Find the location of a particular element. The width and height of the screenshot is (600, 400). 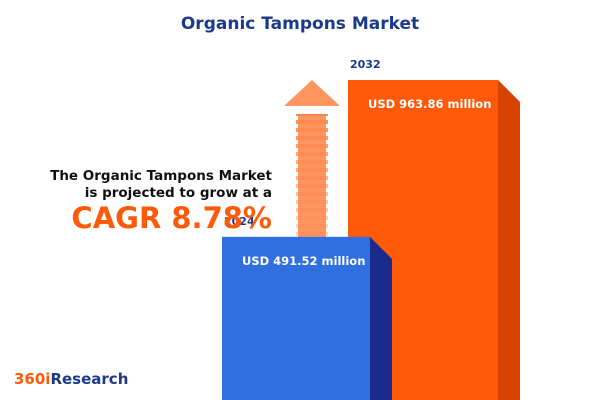

value-label: USD 963.86 million is located at coordinates (429, 104).